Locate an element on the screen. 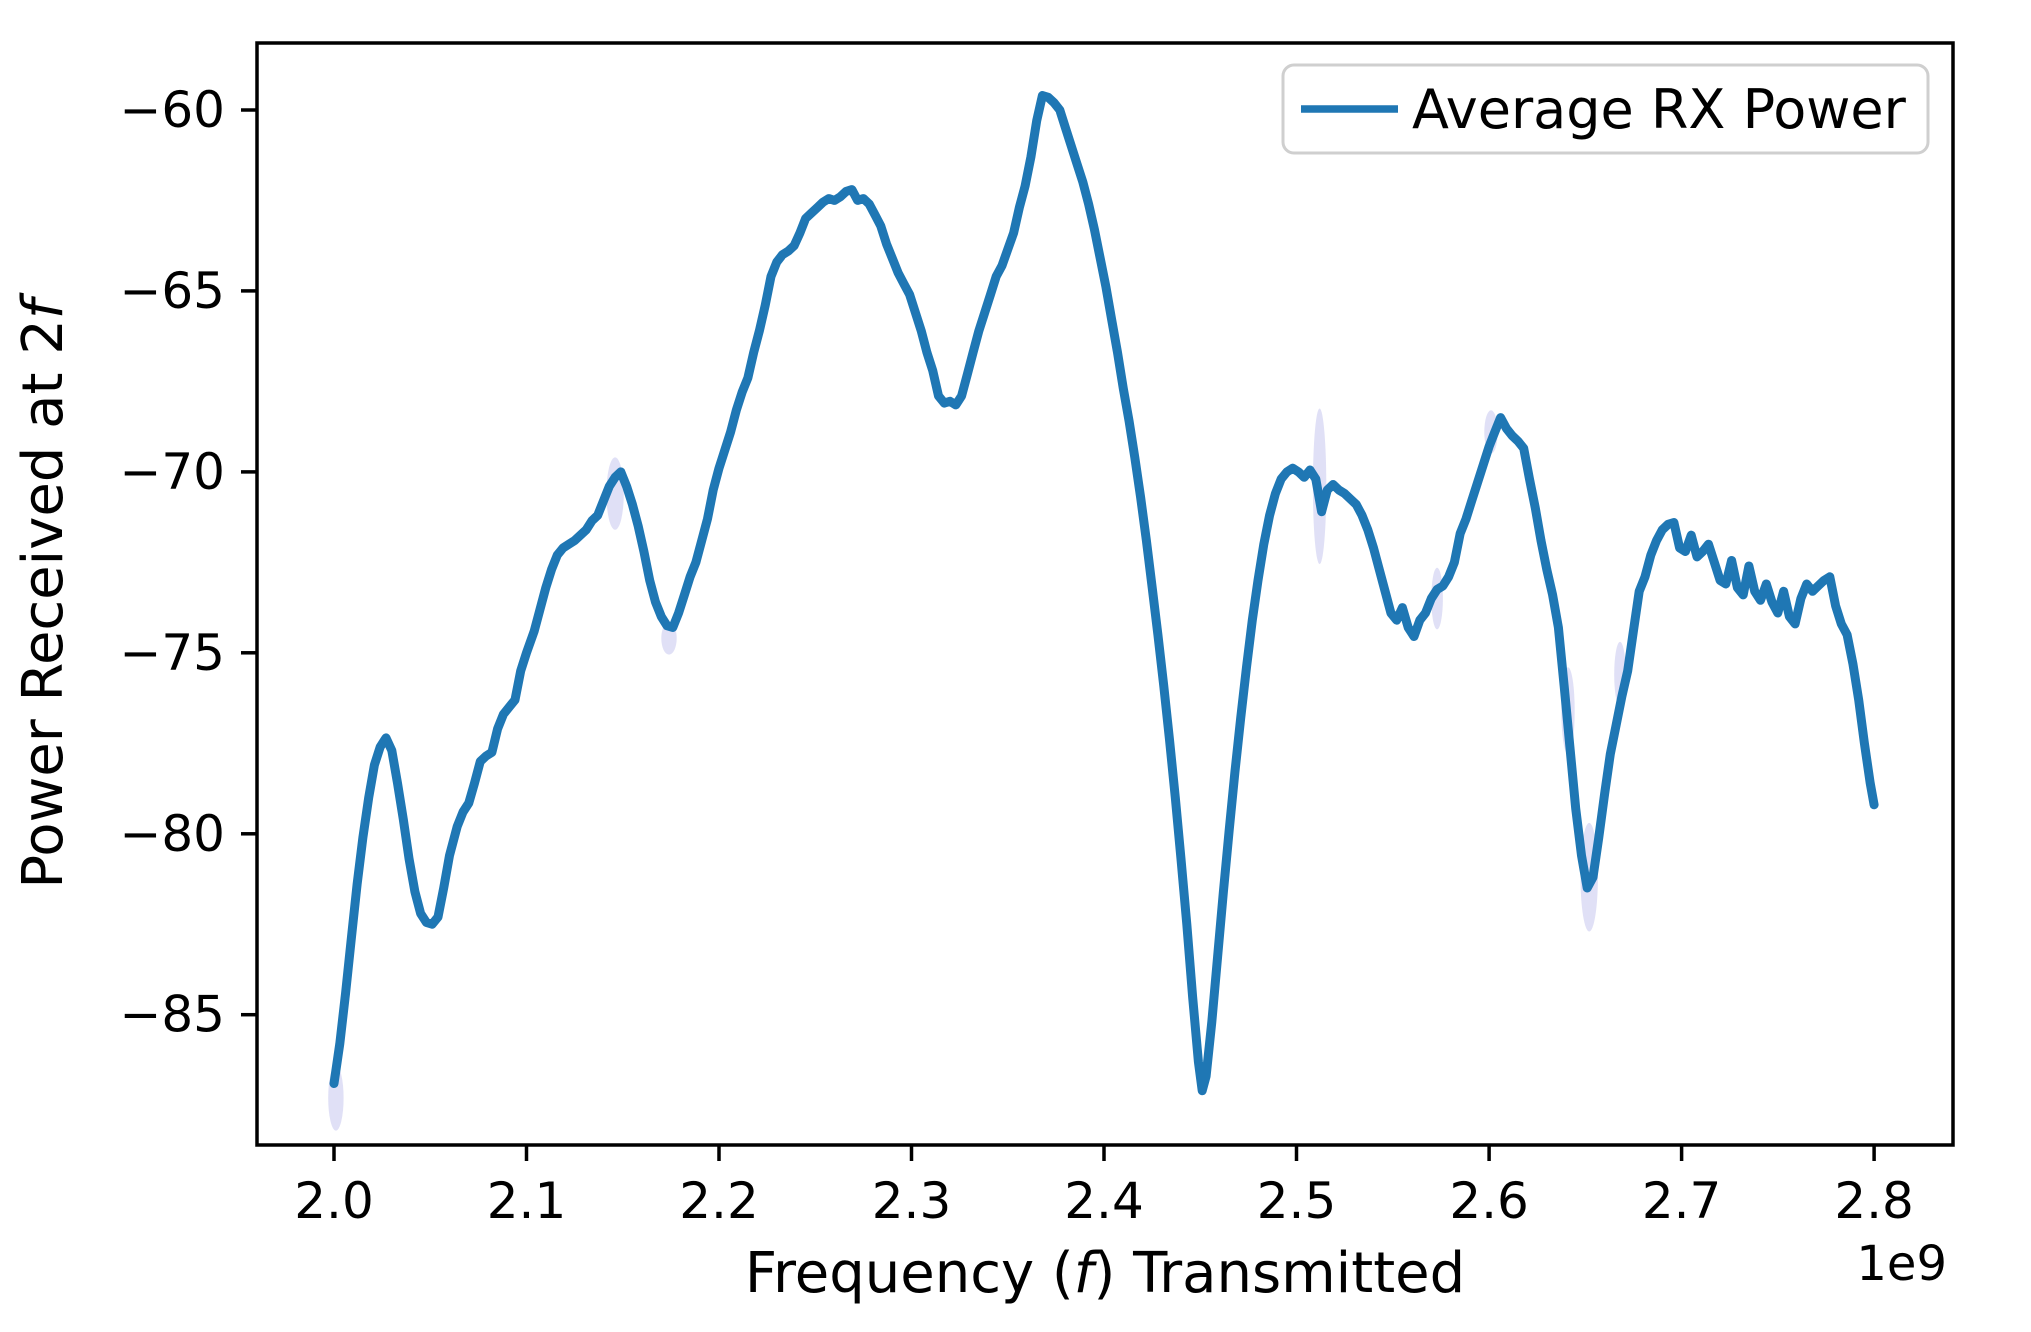 The width and height of the screenshot is (2031, 1332). x-tick-label: 2.1 is located at coordinates (527, 1201).